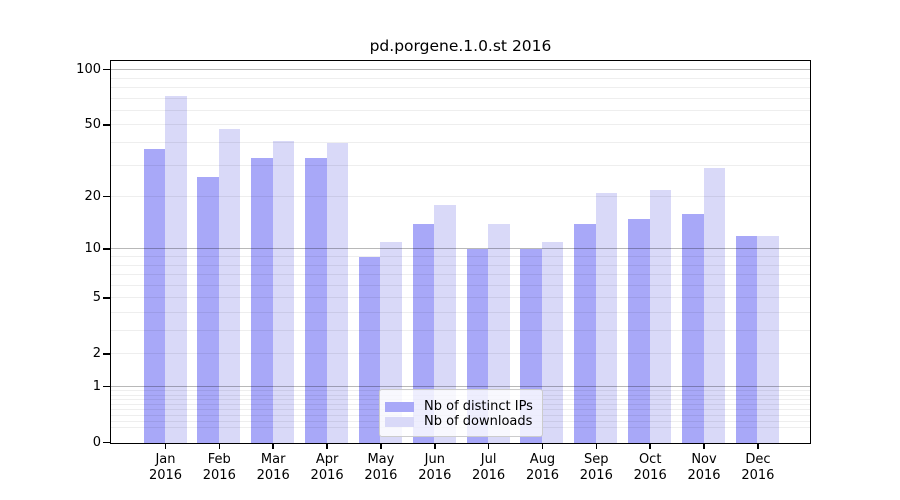  What do you see at coordinates (399, 421) in the screenshot?
I see `legend-swatch-downloads` at bounding box center [399, 421].